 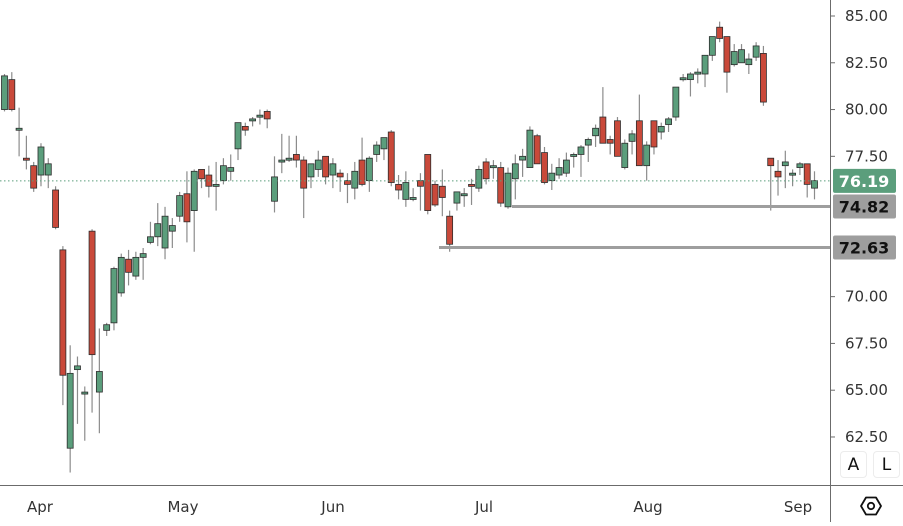 What do you see at coordinates (419, 507) in the screenshot?
I see `time-axis-labels: Apr May Jun Jul Aug Sep` at bounding box center [419, 507].